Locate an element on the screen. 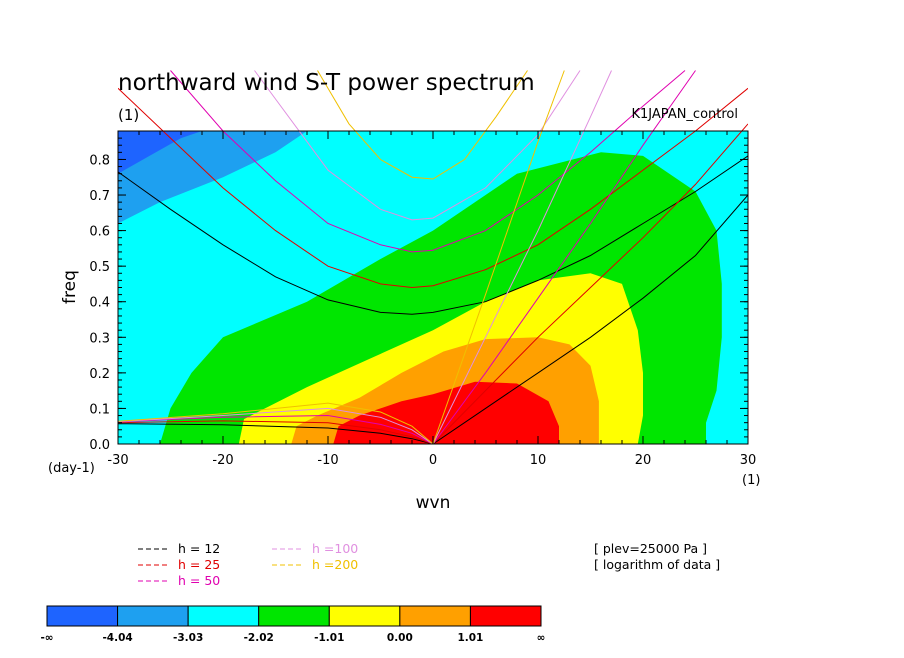 The image size is (904, 658). x-tick-label: 10 is located at coordinates (538, 460).